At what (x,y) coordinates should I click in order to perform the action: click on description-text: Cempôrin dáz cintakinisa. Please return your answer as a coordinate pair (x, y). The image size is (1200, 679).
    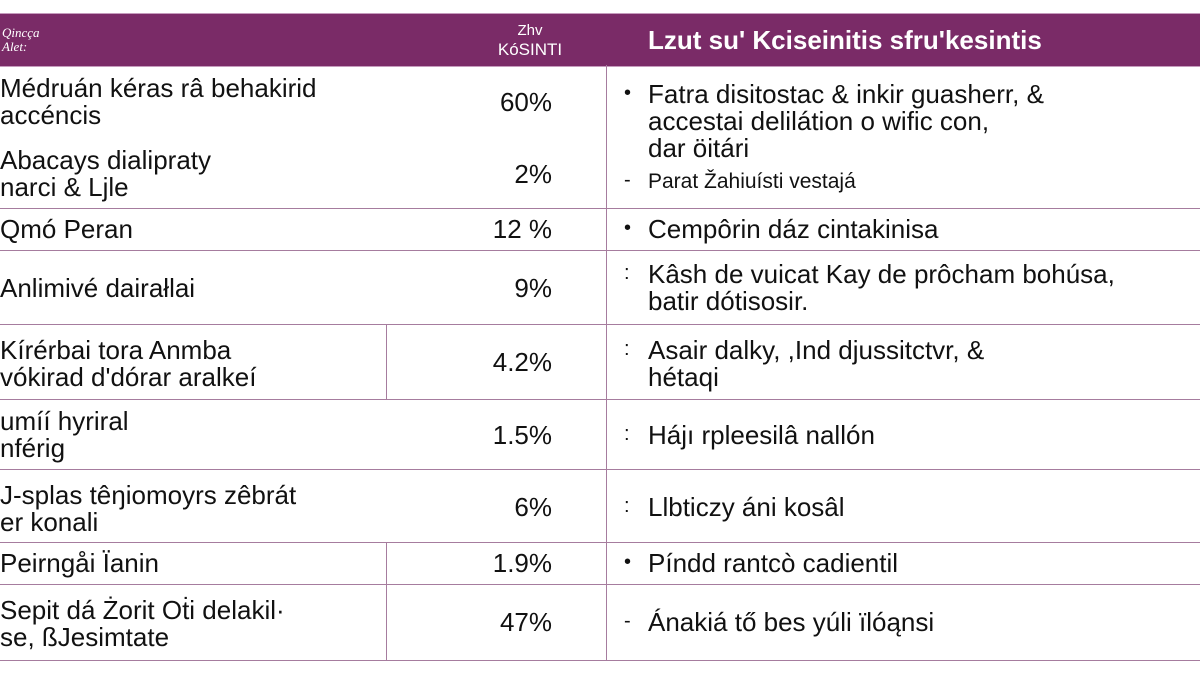
    Looking at the image, I should click on (793, 229).